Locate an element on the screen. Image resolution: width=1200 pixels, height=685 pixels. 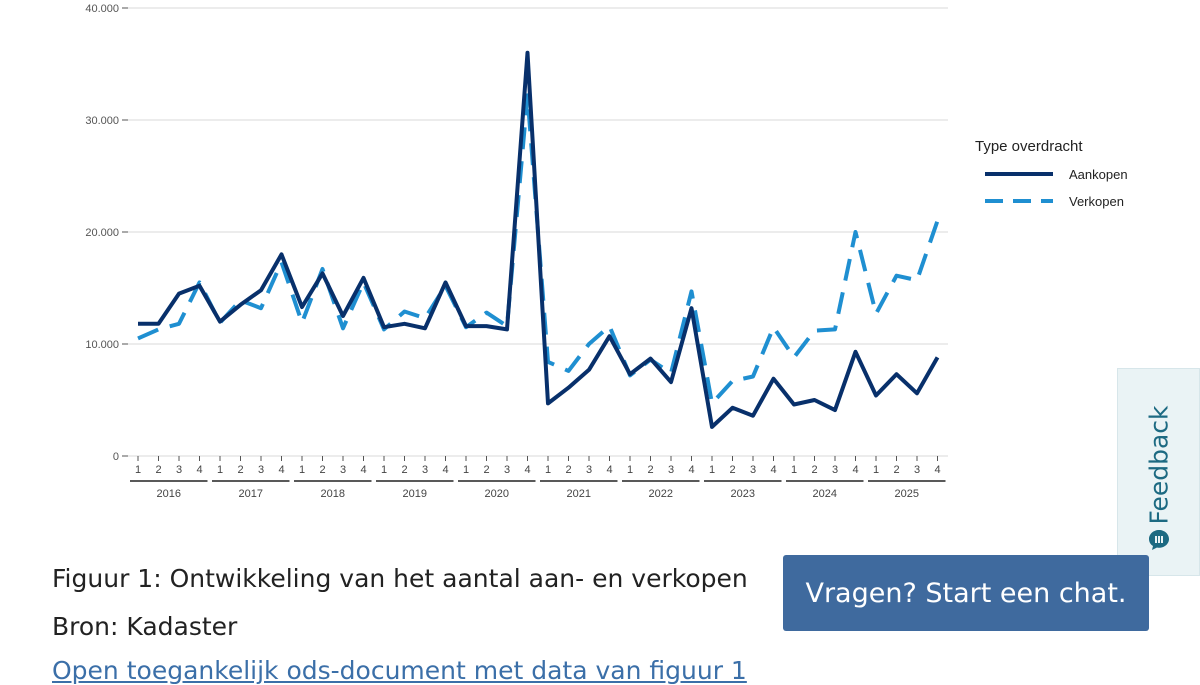
year-label: 2025 is located at coordinates (907, 494).